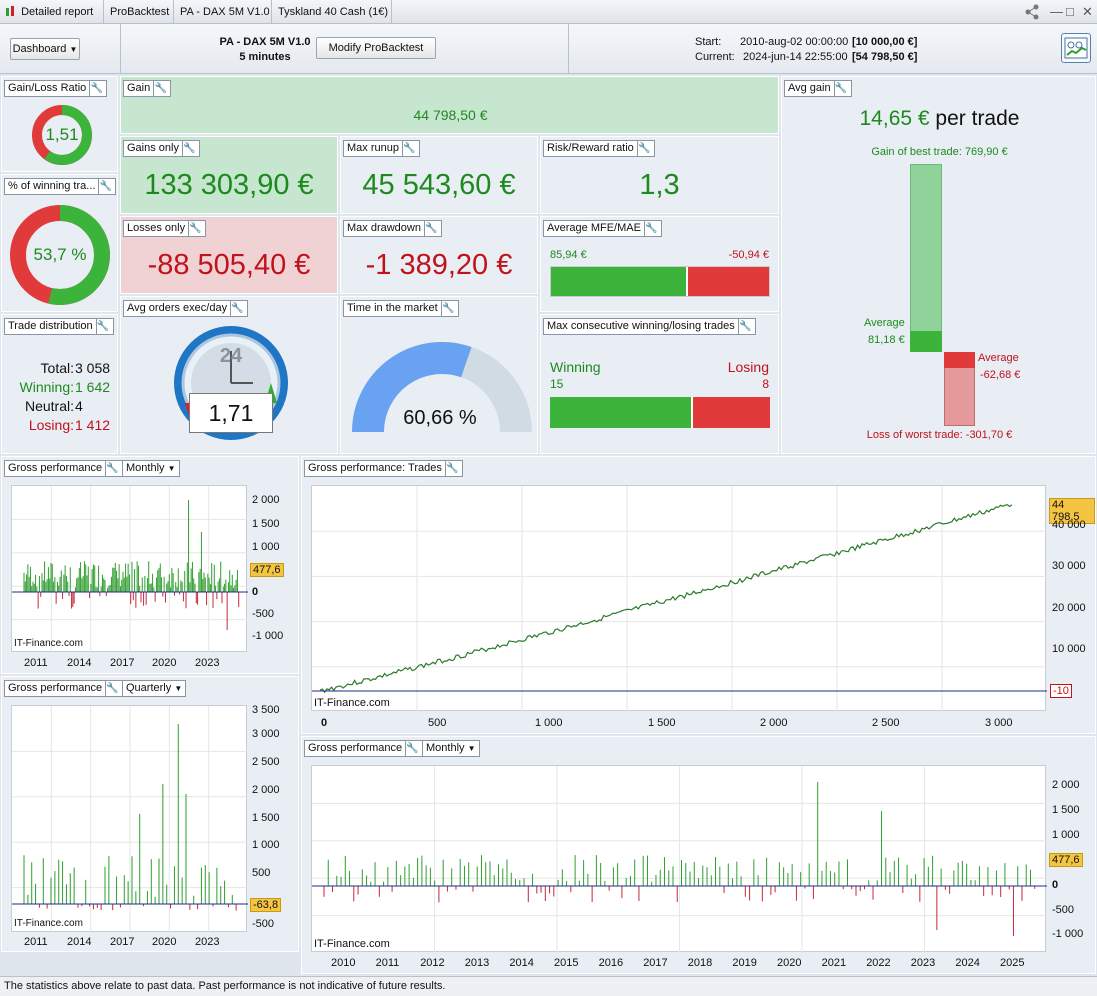 This screenshot has height=996, width=1097. I want to click on panel-title: Gross performance, so click(55, 688).